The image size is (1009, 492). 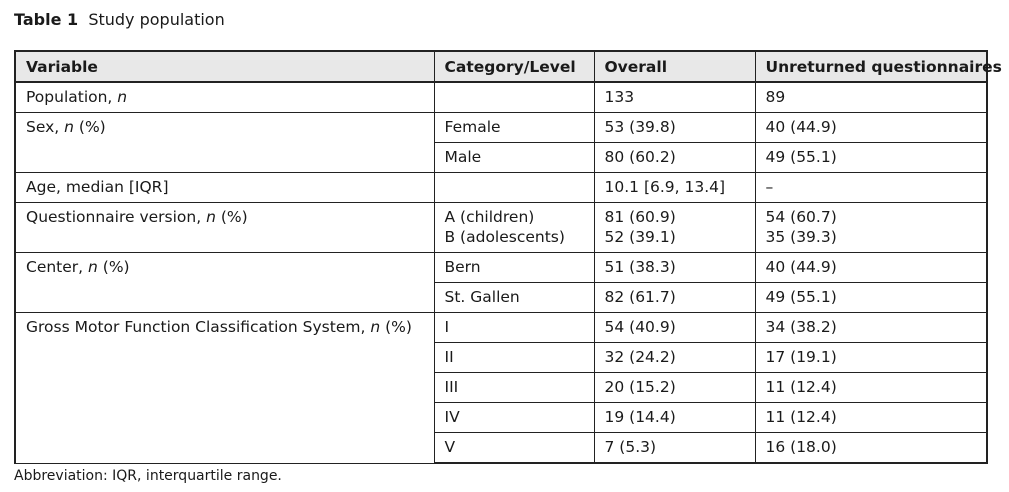 I want to click on category-cell: I, so click(x=514, y=327).